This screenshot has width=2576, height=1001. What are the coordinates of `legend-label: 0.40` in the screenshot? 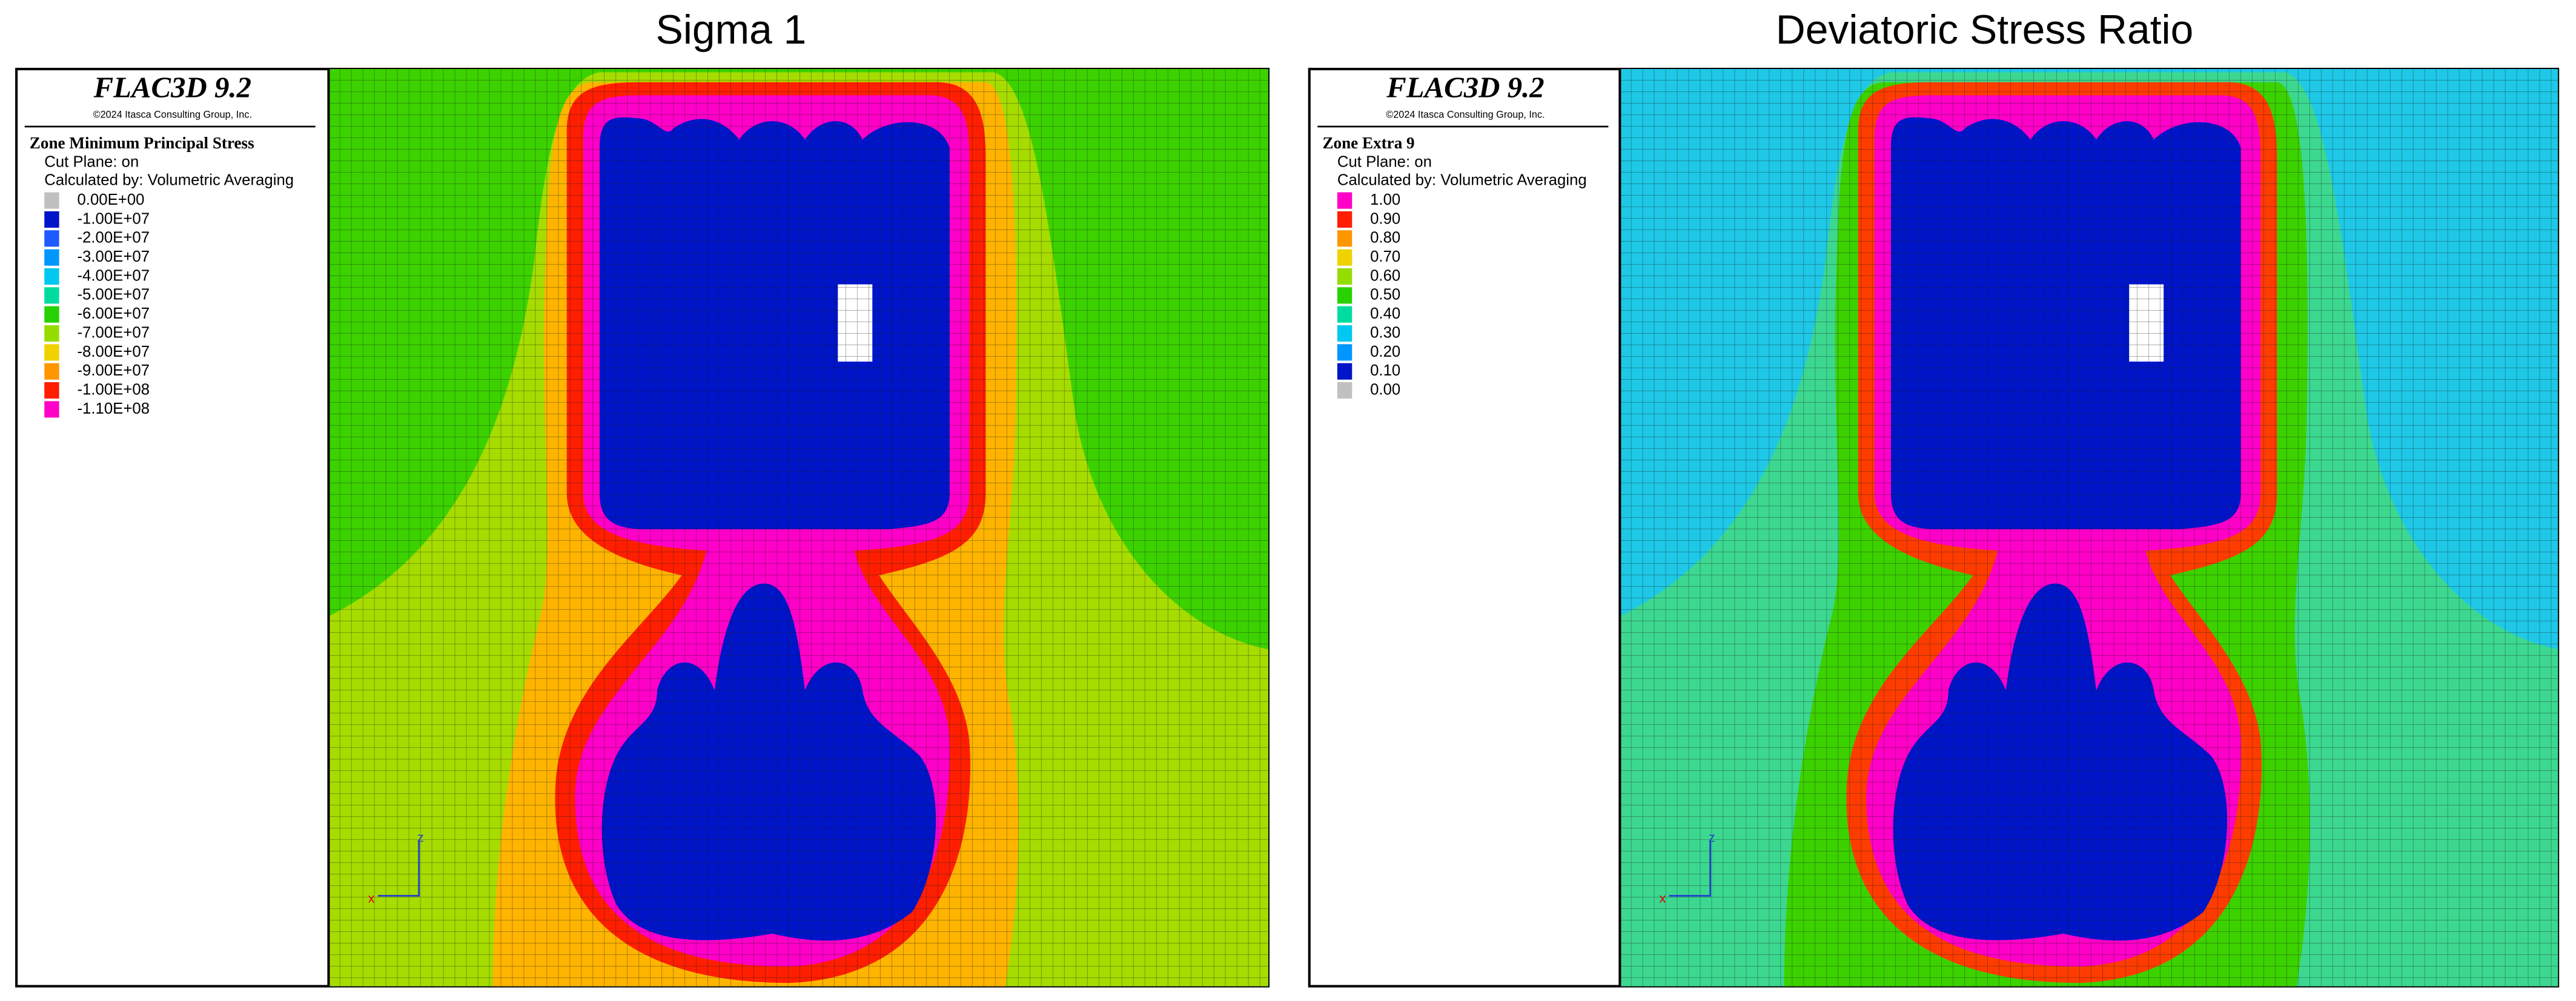 It's located at (1385, 313).